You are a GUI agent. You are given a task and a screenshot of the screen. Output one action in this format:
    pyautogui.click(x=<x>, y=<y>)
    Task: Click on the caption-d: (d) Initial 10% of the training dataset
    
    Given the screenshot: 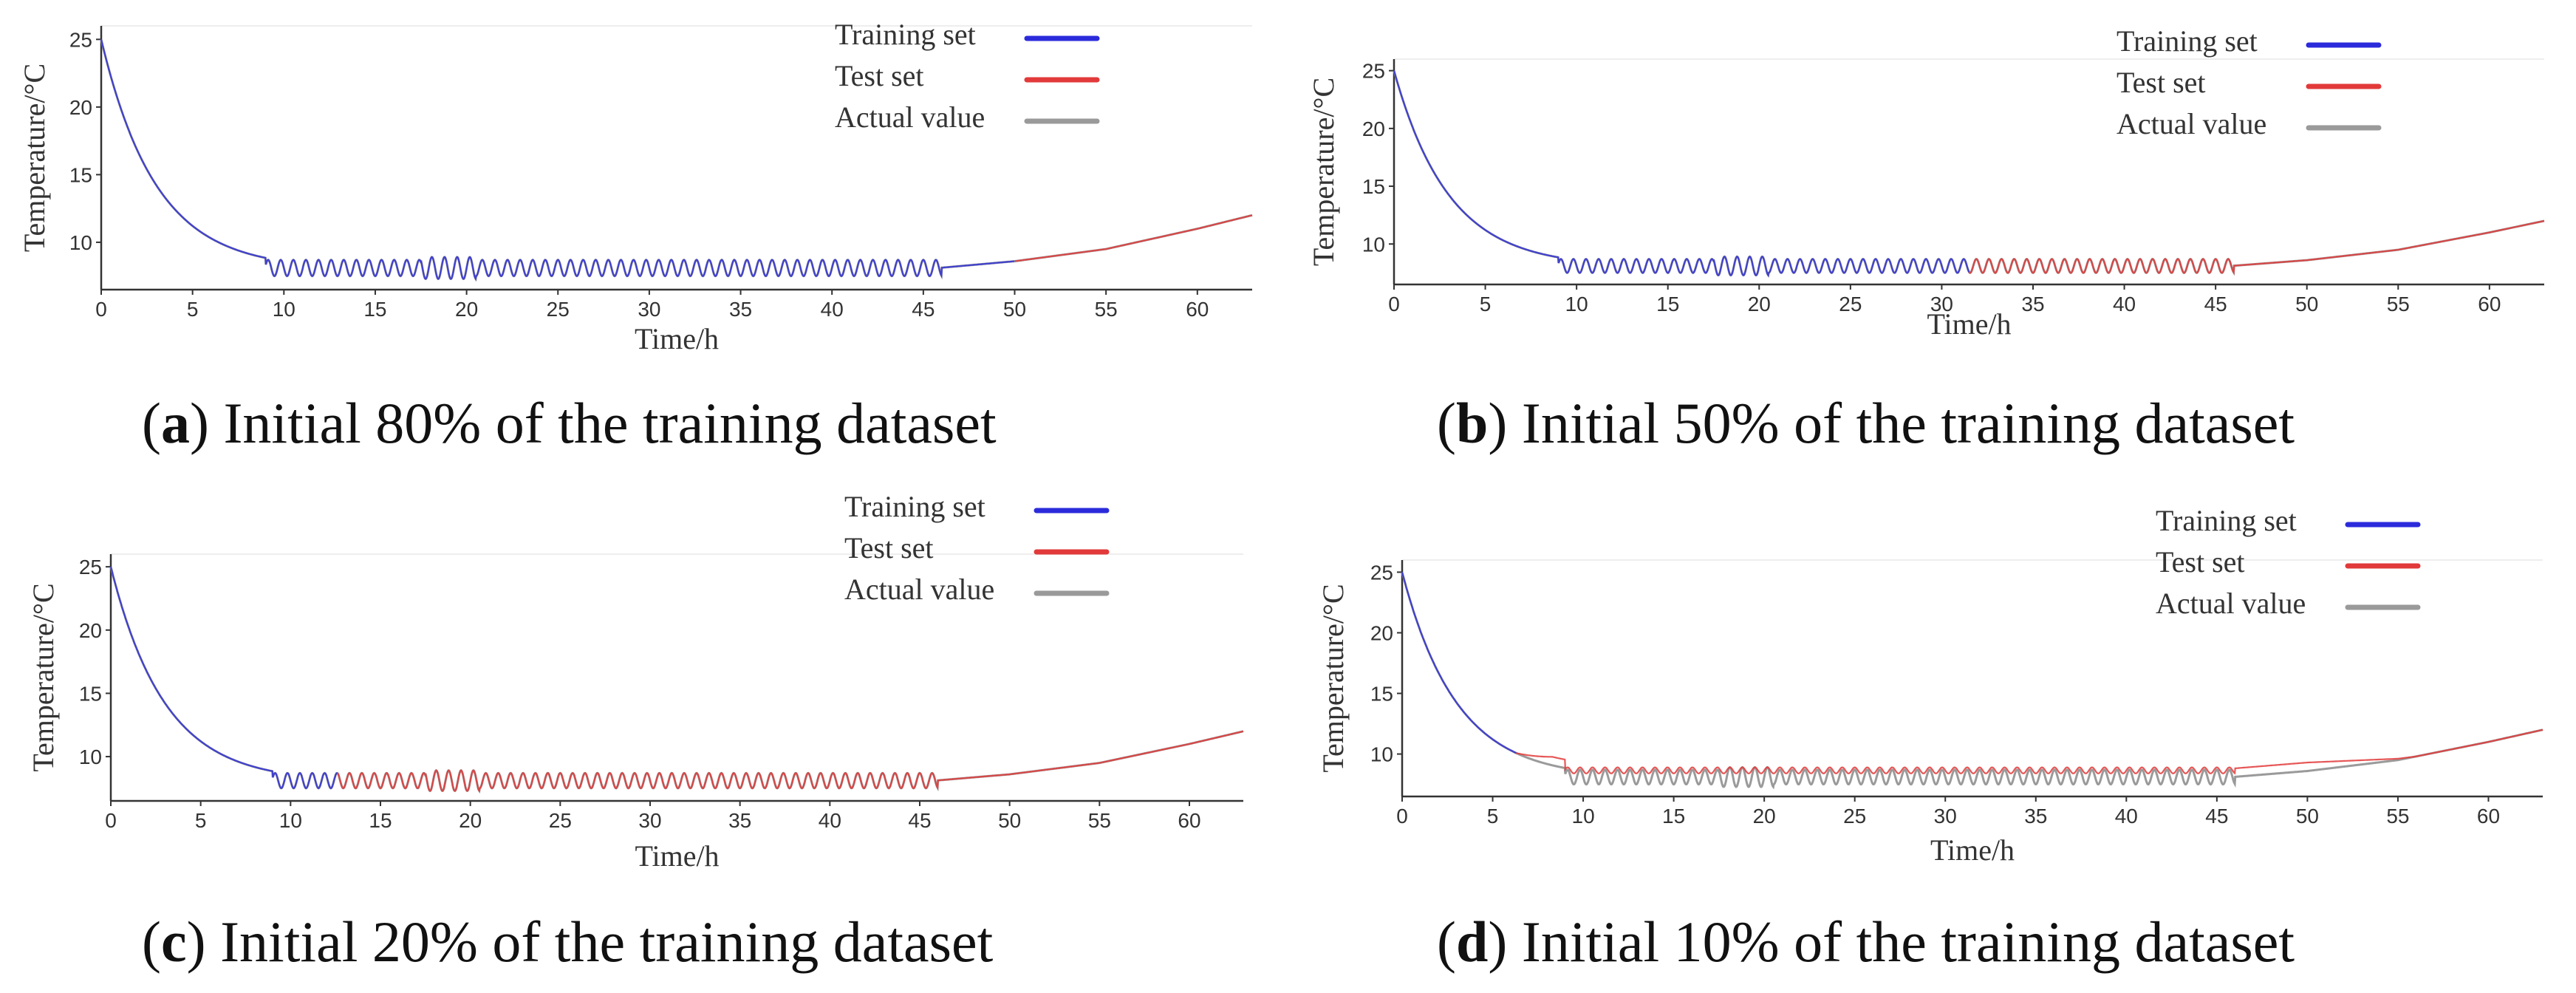 What is the action you would take?
    pyautogui.click(x=1866, y=942)
    